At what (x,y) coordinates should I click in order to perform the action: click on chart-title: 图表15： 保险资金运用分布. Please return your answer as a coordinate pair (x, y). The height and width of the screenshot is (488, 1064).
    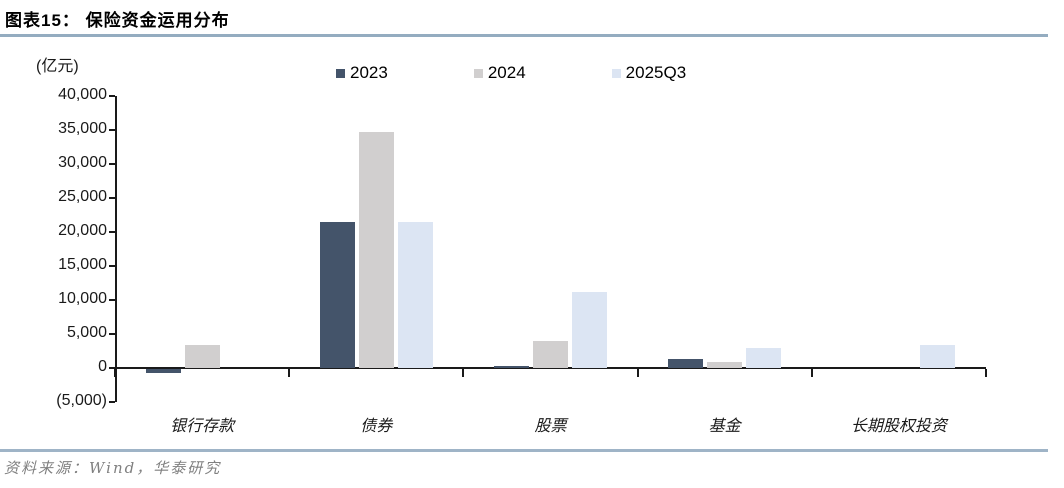
    Looking at the image, I should click on (117, 20).